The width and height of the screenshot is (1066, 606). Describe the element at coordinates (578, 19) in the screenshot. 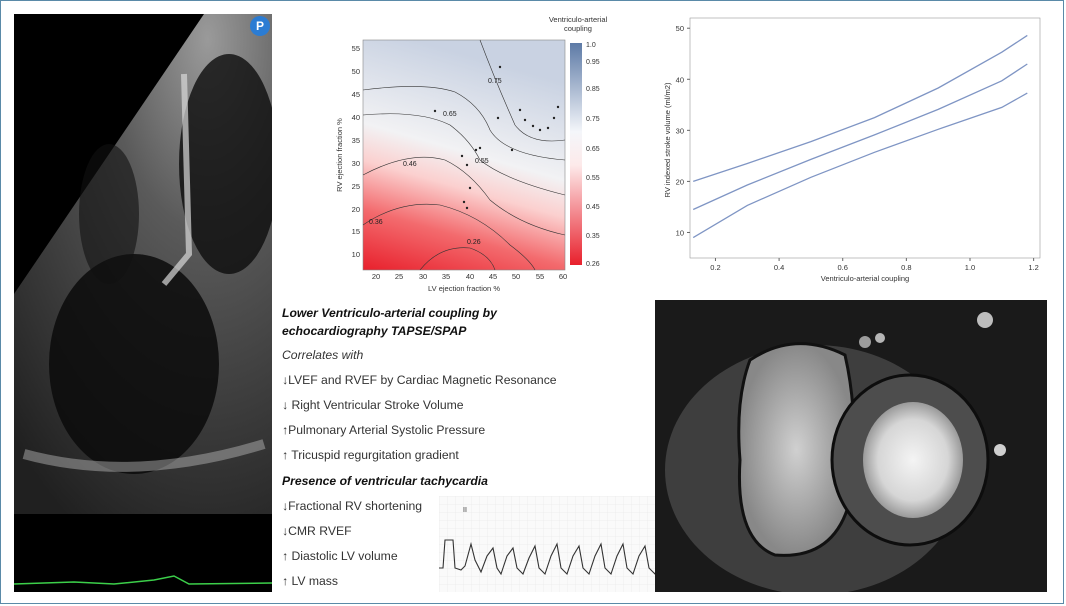

I see `colorbar-title: Ventriculo-arterial` at that location.